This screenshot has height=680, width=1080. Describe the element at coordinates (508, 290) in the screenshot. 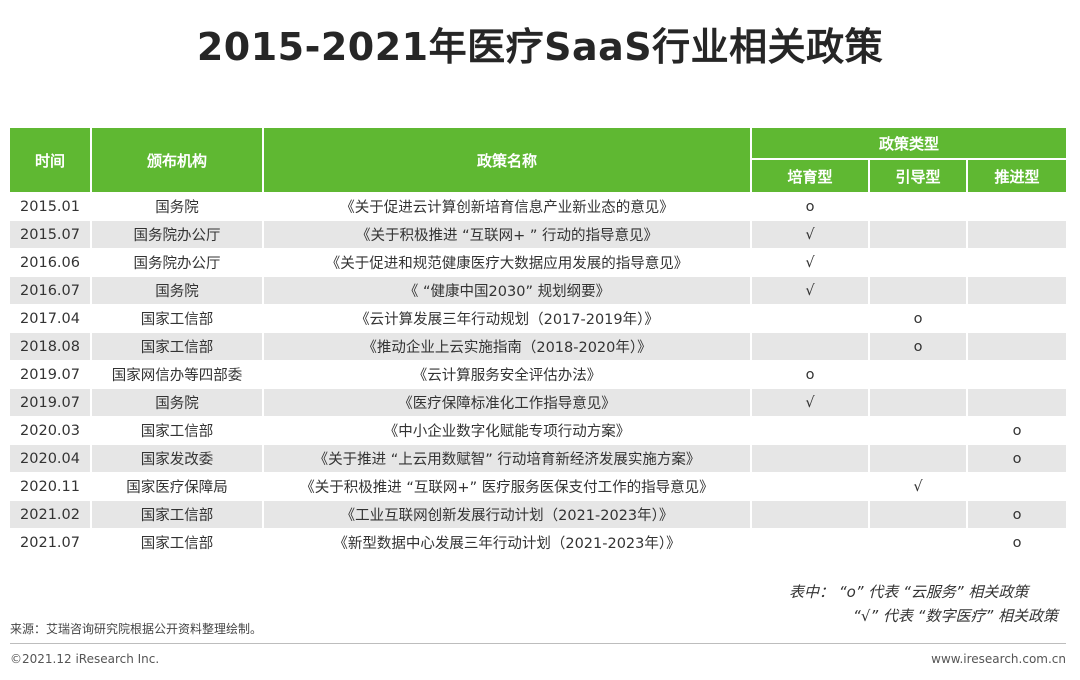

I see `cell-policy-name: 《 “健康中国2030” 规划纲要》` at that location.